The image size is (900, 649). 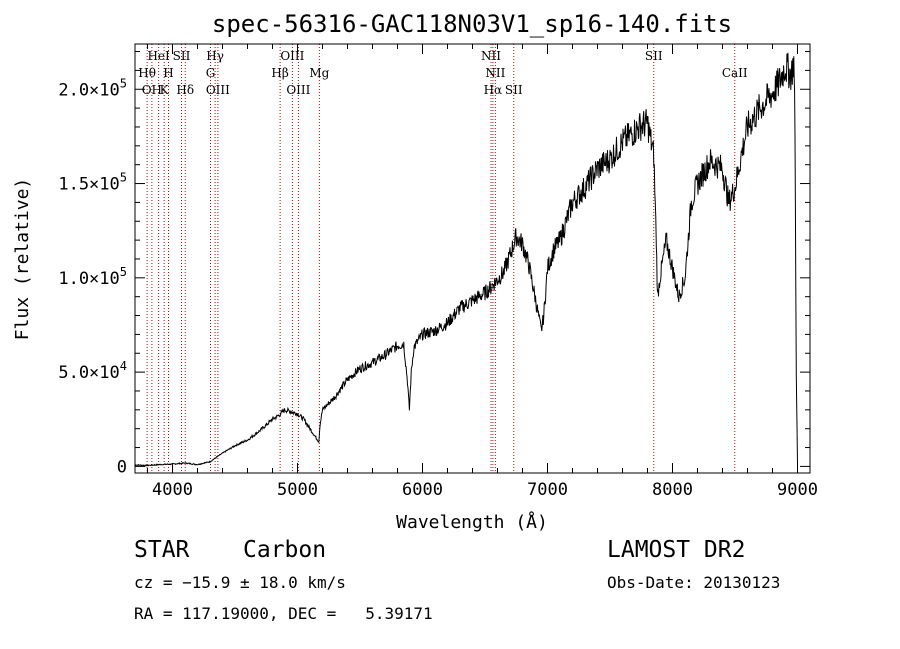 What do you see at coordinates (672, 490) in the screenshot?
I see `x-tick-label: 8000` at bounding box center [672, 490].